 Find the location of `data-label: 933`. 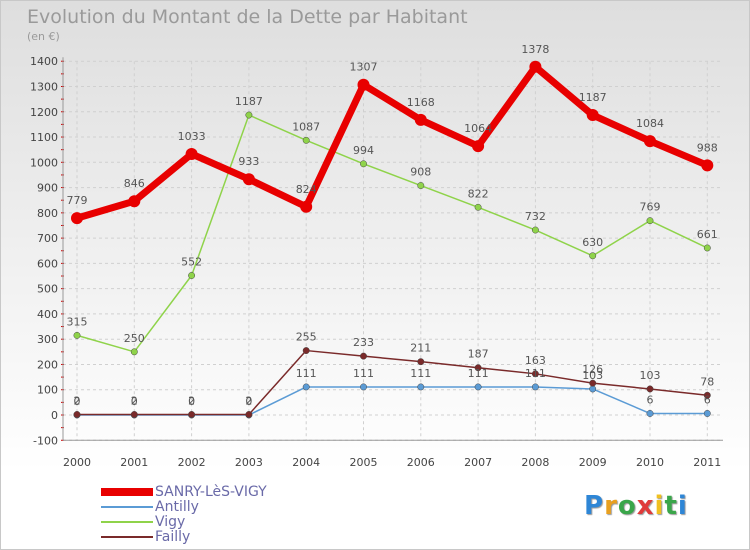

data-label: 933 is located at coordinates (248, 161).